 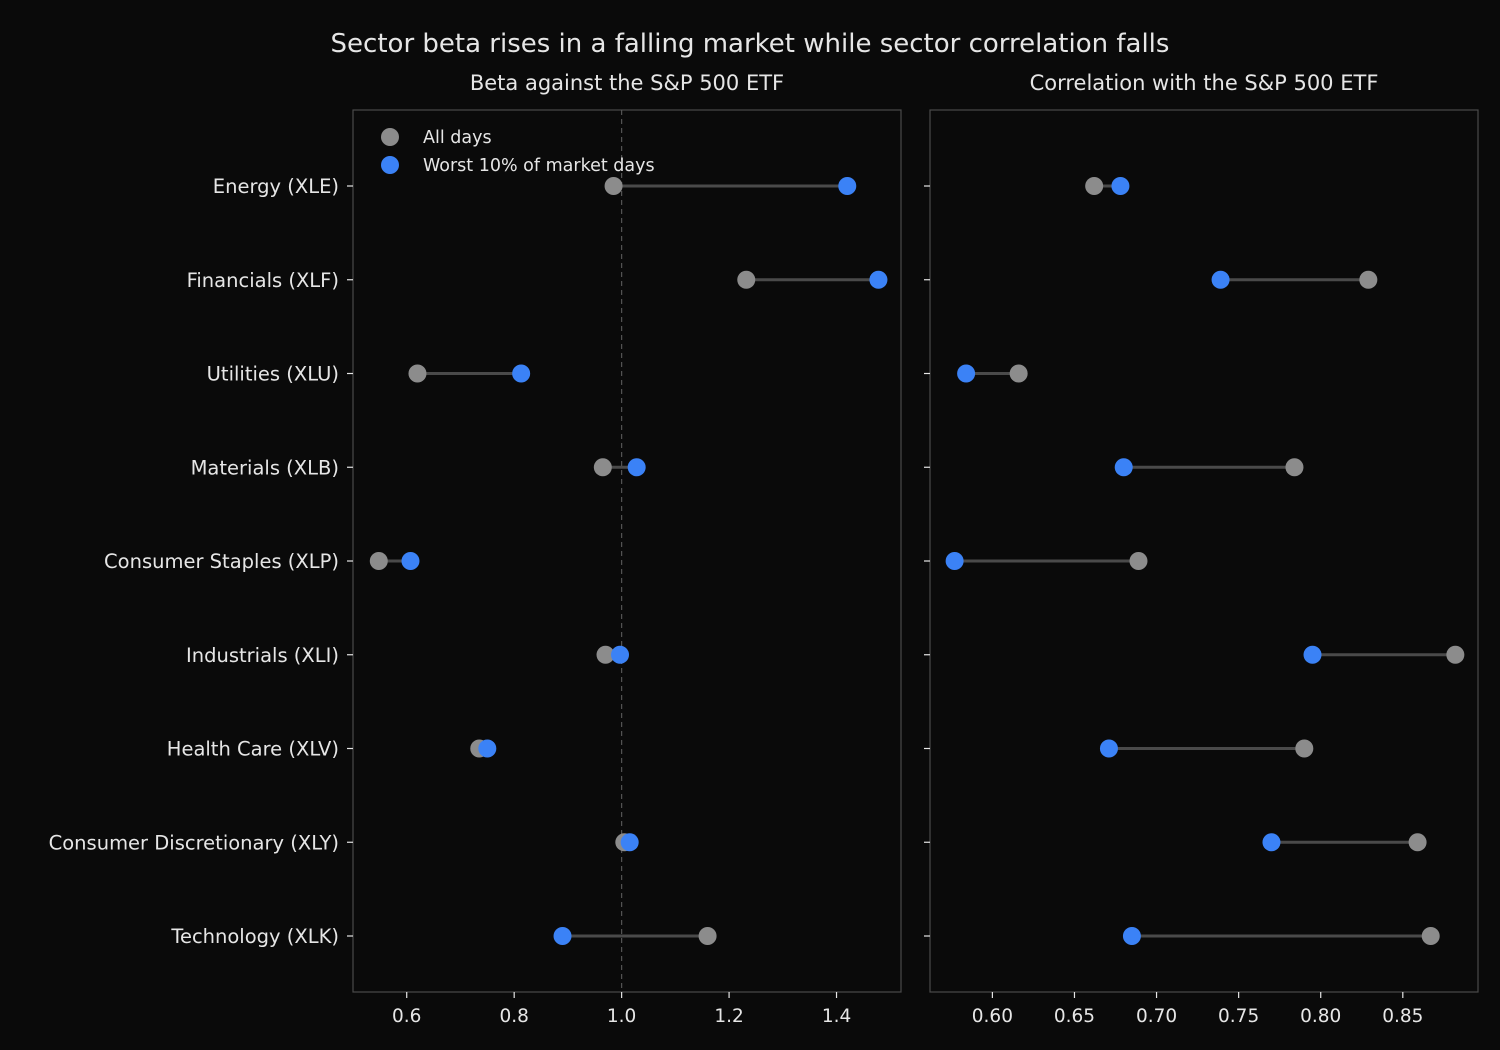 What do you see at coordinates (992, 1016) in the screenshot?
I see `x-tick-label: 0.60` at bounding box center [992, 1016].